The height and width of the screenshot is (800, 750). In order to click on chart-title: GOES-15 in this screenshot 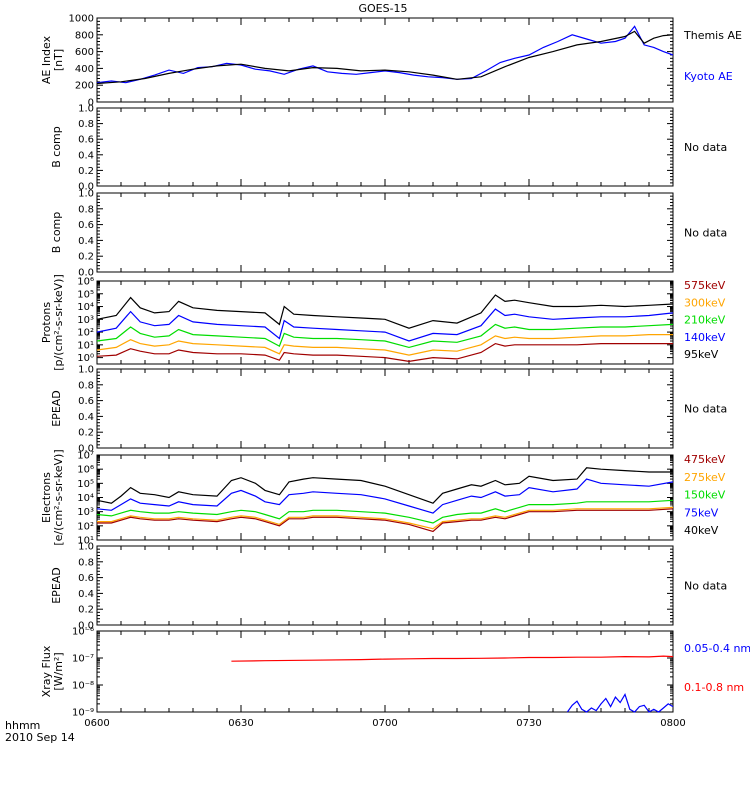, I will do `click(382, 8)`.